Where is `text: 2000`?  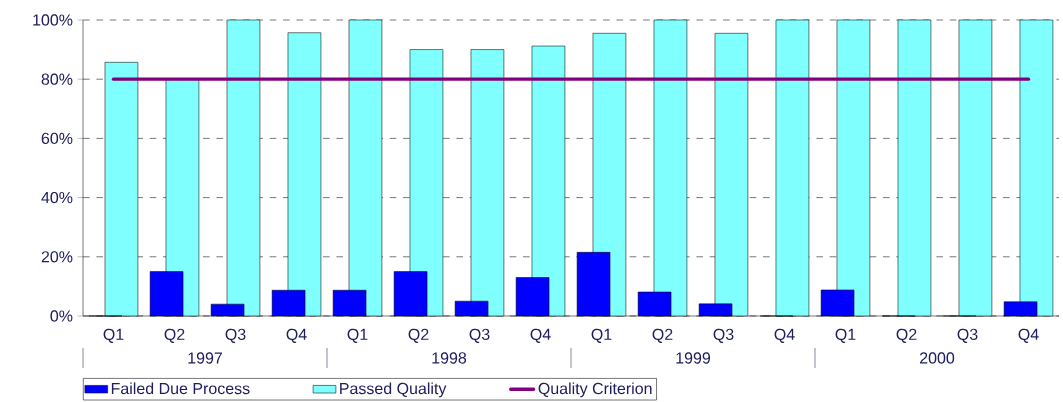
text: 2000 is located at coordinates (937, 358).